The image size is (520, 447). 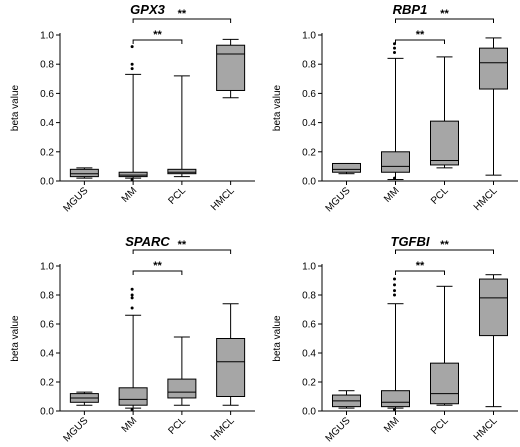 What do you see at coordinates (147, 241) in the screenshot?
I see `chart-title: SPARC` at bounding box center [147, 241].